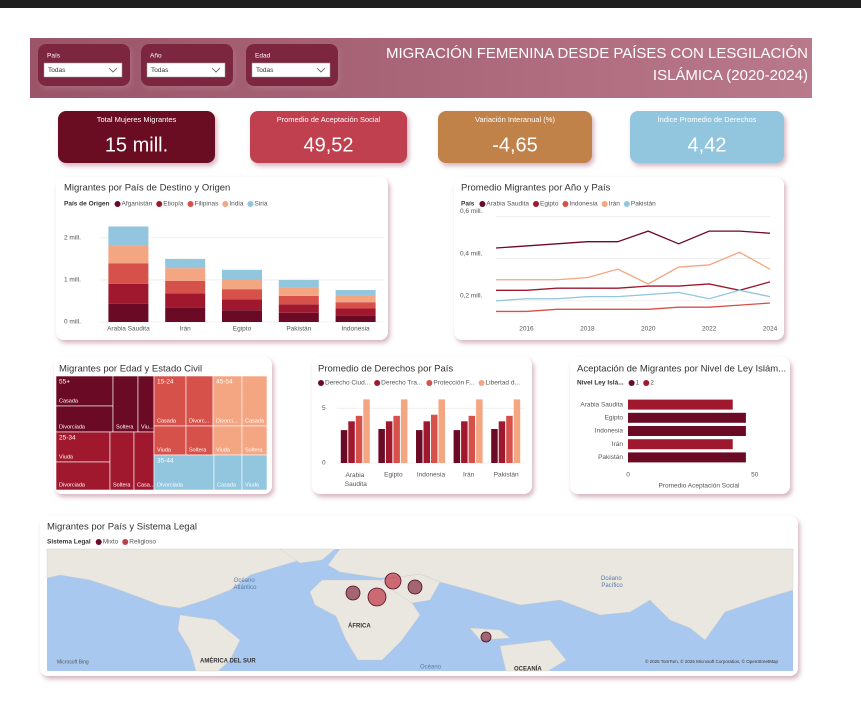 The width and height of the screenshot is (861, 715). Describe the element at coordinates (245, 584) in the screenshot. I see `map-label: Océano Atlántico` at that location.